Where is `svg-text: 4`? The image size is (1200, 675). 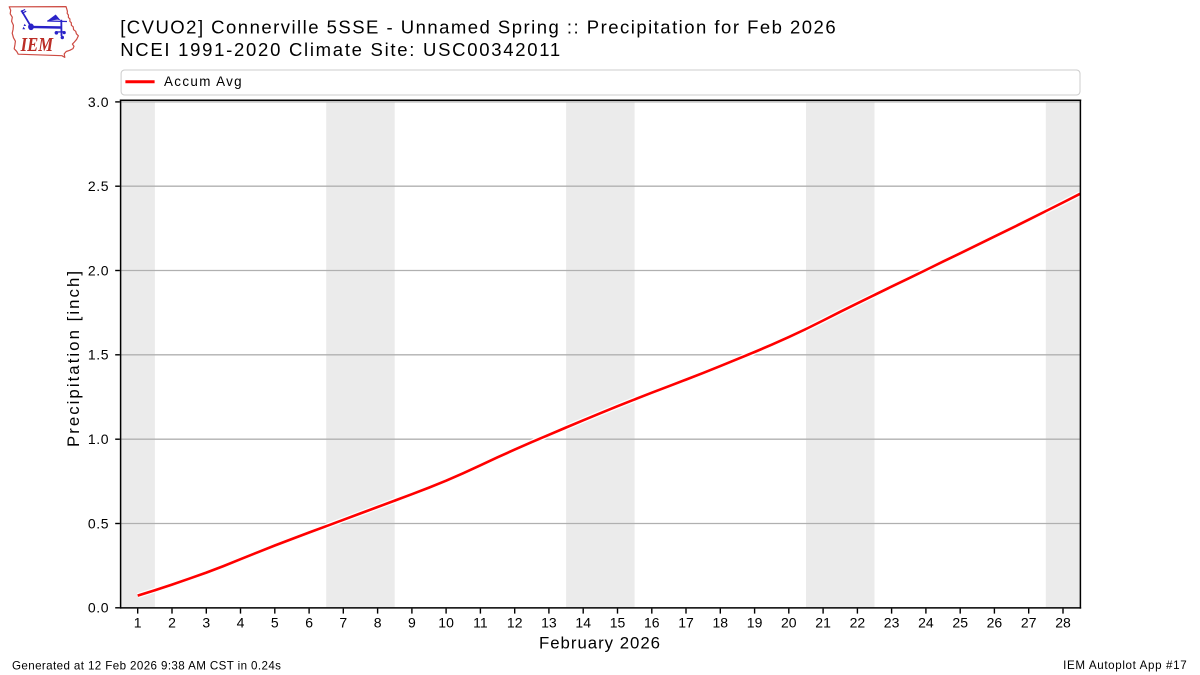 svg-text: 4 is located at coordinates (241, 623).